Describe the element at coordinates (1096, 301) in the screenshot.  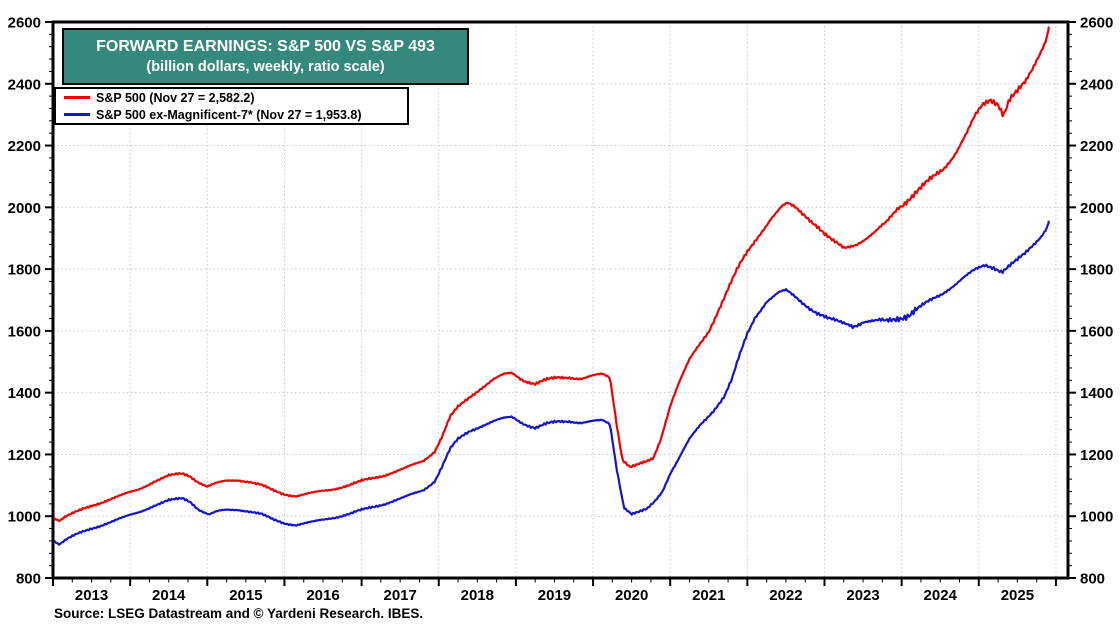
I see `y-axis-labels-right: 800 1000 1200 1400 1600 1800 2000 2200 2400 2600` at that location.